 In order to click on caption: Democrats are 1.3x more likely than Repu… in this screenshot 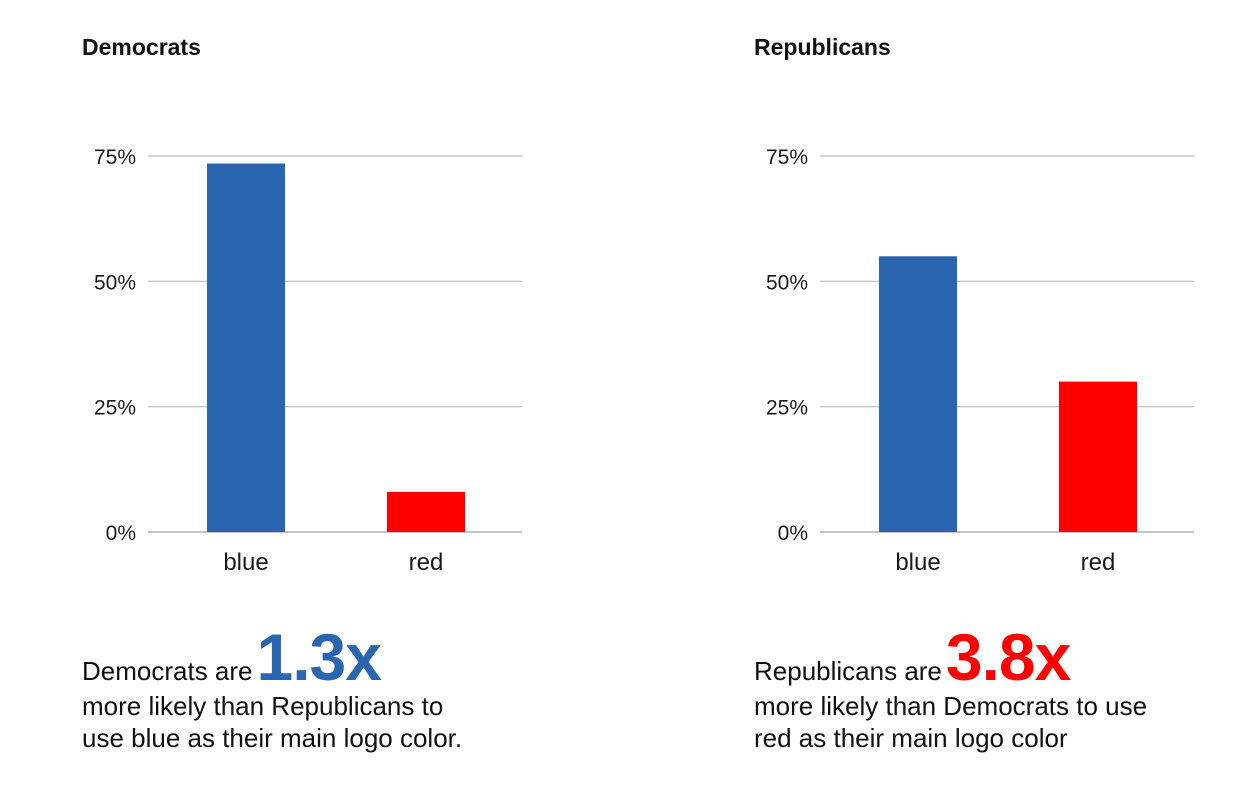, I will do `click(317, 689)`.